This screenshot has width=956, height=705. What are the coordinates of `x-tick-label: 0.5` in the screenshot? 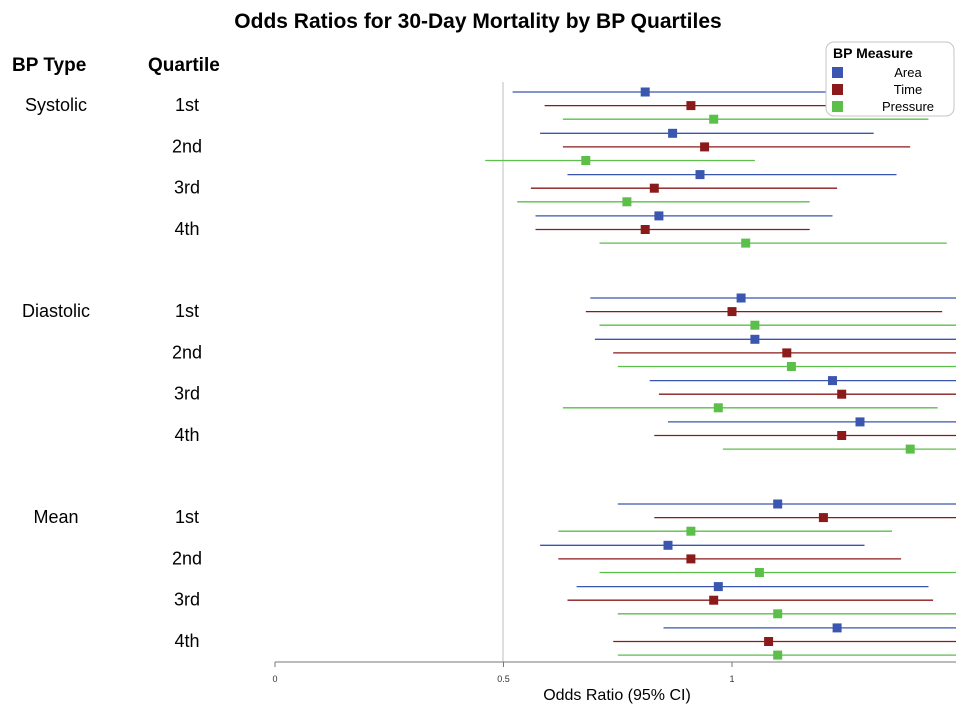 It's located at (503, 679).